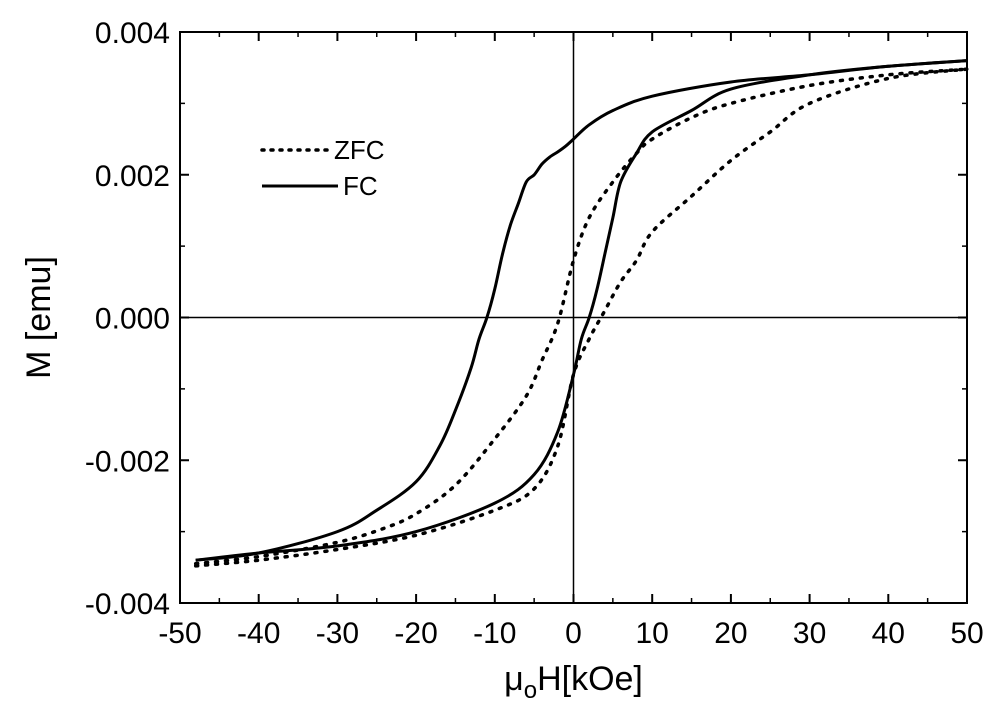 This screenshot has width=1000, height=719. I want to click on x-axis-label-sub: o, so click(530, 690).